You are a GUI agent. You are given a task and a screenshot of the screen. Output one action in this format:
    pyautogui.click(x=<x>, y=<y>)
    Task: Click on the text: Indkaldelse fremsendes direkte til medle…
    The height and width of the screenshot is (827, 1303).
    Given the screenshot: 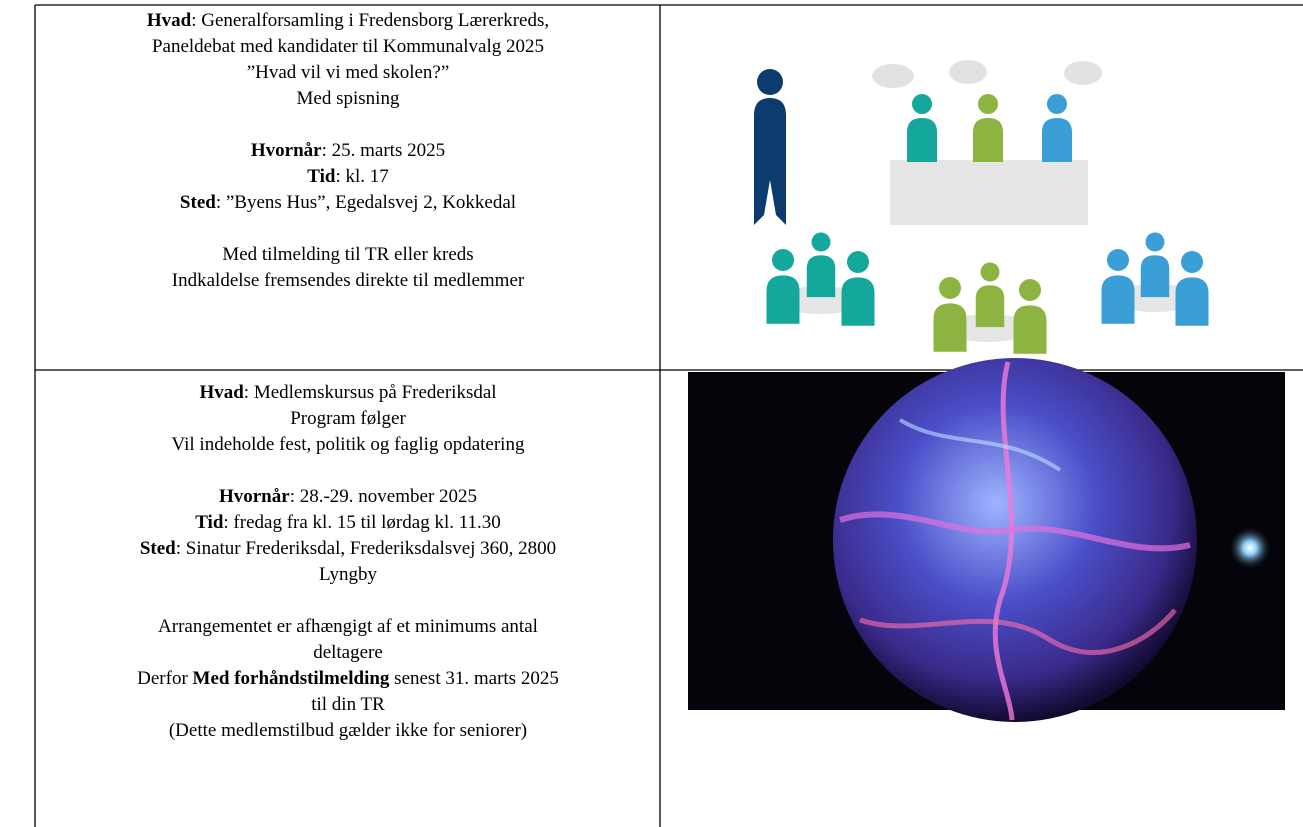 What is the action you would take?
    pyautogui.click(x=348, y=280)
    